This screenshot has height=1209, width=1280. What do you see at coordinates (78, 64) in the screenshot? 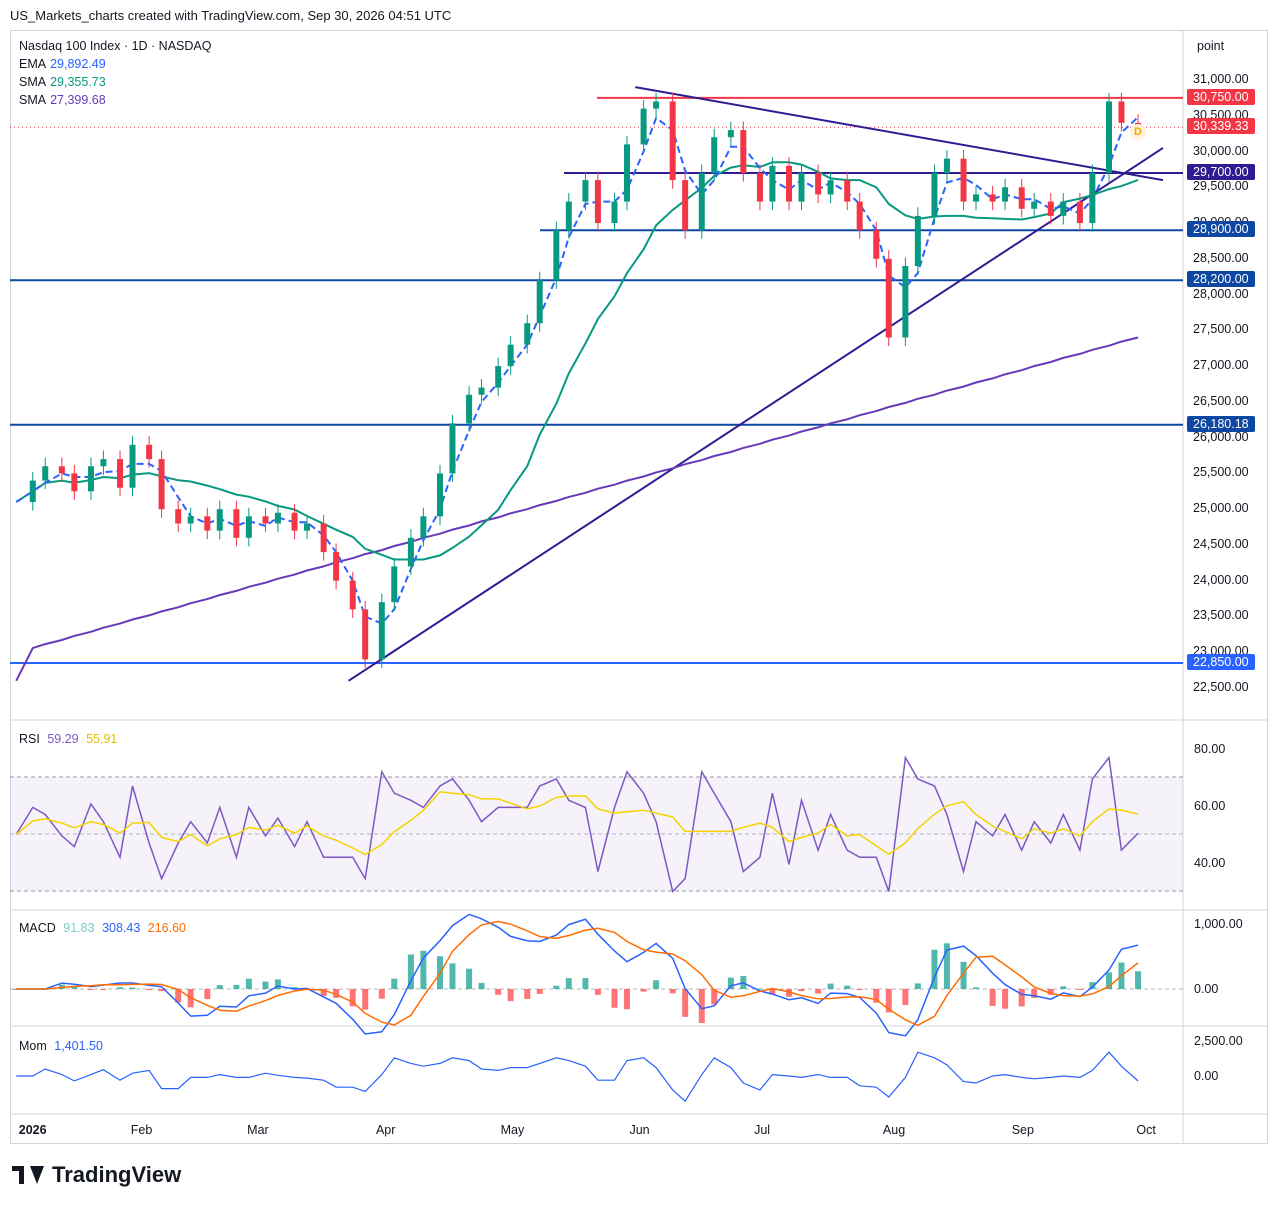
I see `ema-value: 29,892.49` at bounding box center [78, 64].